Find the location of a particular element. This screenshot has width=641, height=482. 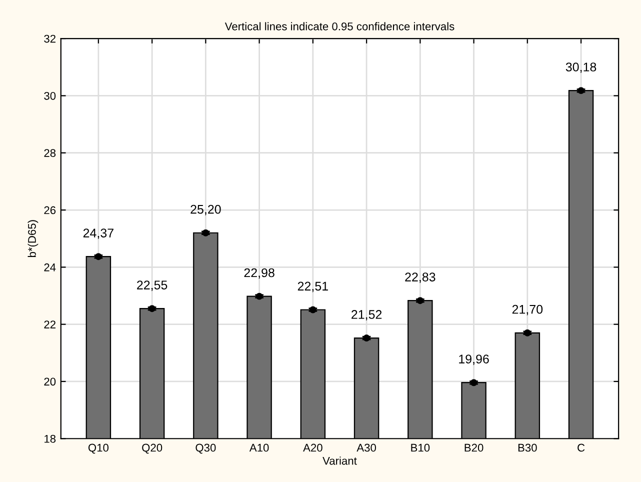

y-tick-label: 24 is located at coordinates (50, 267).